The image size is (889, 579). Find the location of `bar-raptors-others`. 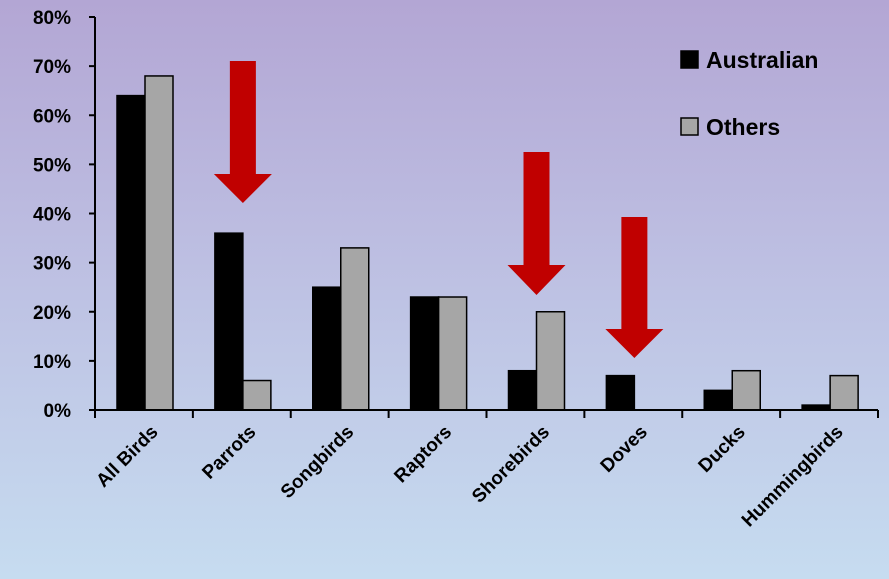

bar-raptors-others is located at coordinates (452, 353).